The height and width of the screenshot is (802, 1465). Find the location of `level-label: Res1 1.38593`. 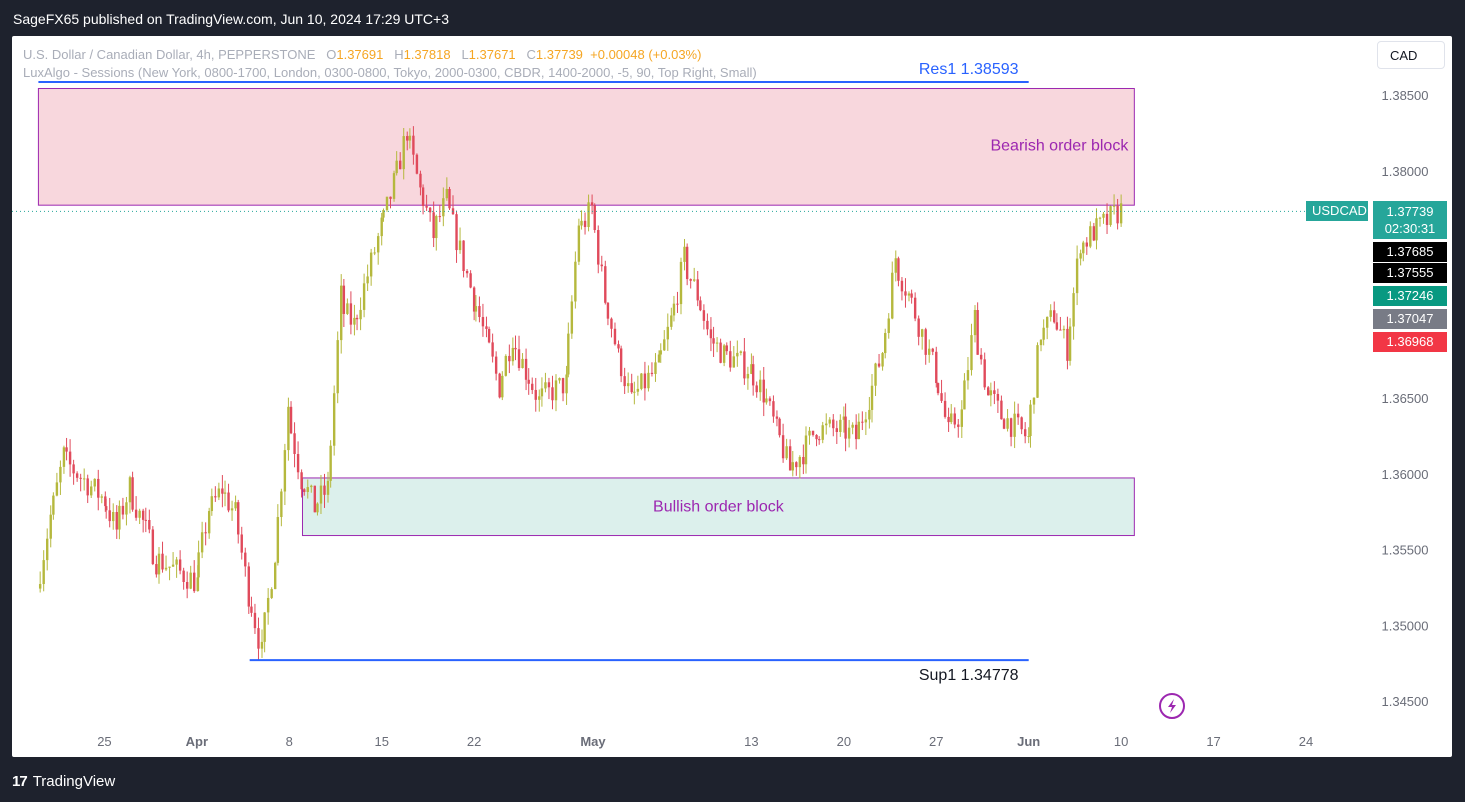

level-label: Res1 1.38593 is located at coordinates (969, 69).